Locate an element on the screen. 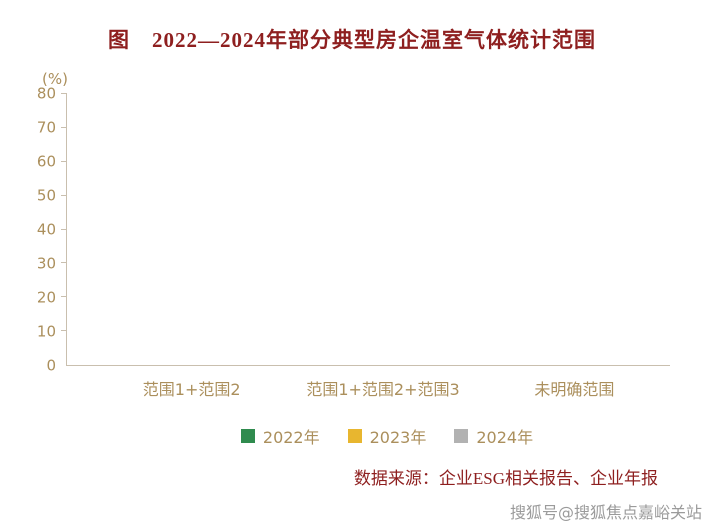 The height and width of the screenshot is (525, 704). y-tick-label: 30 is located at coordinates (46, 263).